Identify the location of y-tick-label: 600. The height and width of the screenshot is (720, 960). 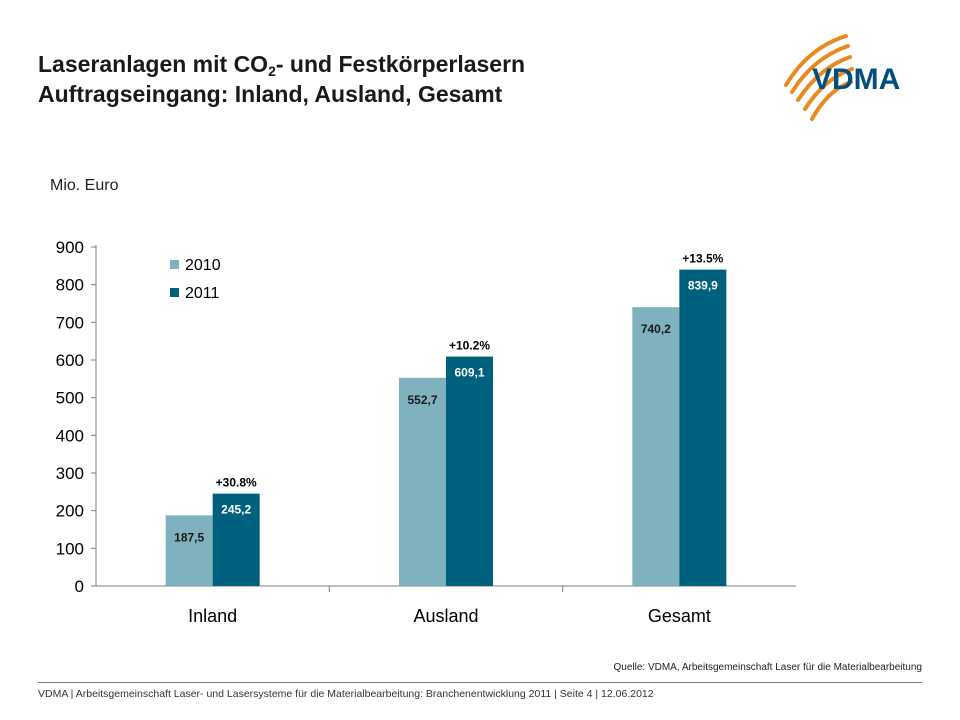
(70, 360).